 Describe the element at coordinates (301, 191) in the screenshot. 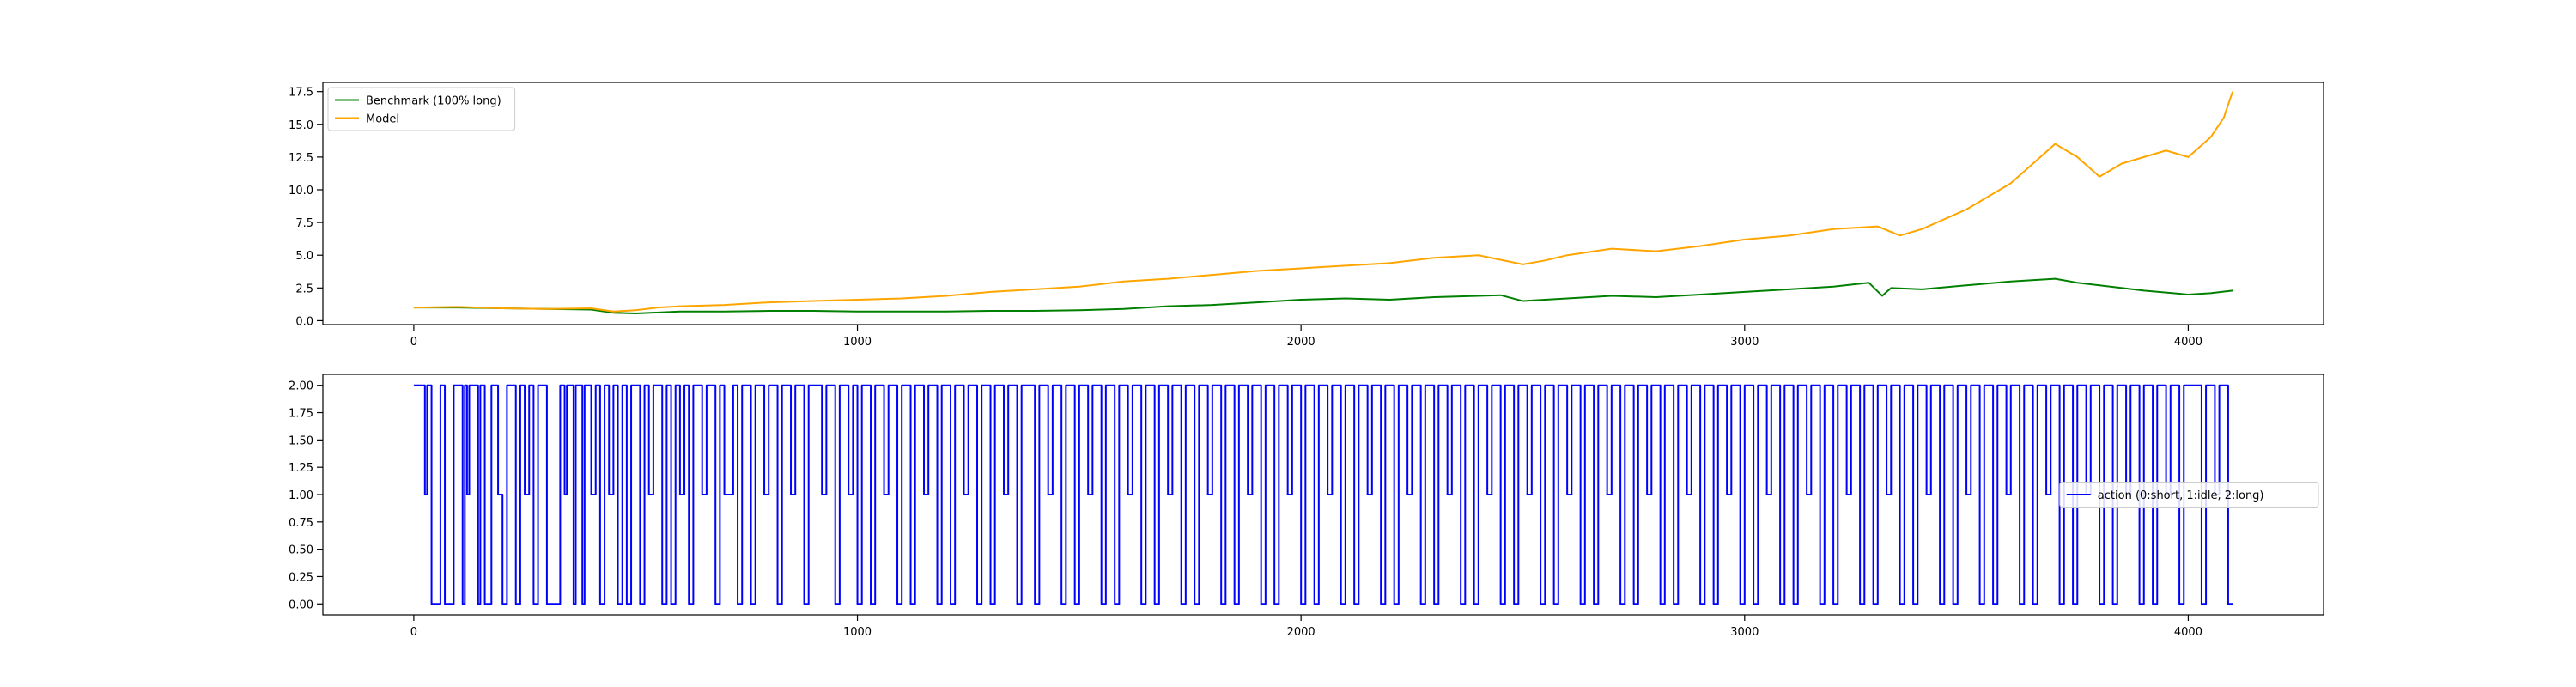

I see `y-tick-label: 10.0` at that location.